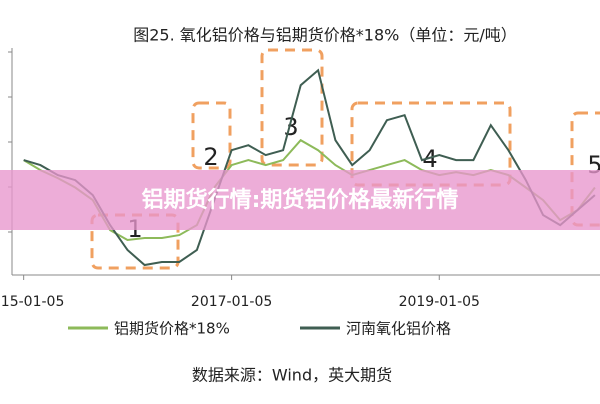 This screenshot has height=404, width=600. I want to click on legend-label: 铝期货价格*18%, so click(172, 329).